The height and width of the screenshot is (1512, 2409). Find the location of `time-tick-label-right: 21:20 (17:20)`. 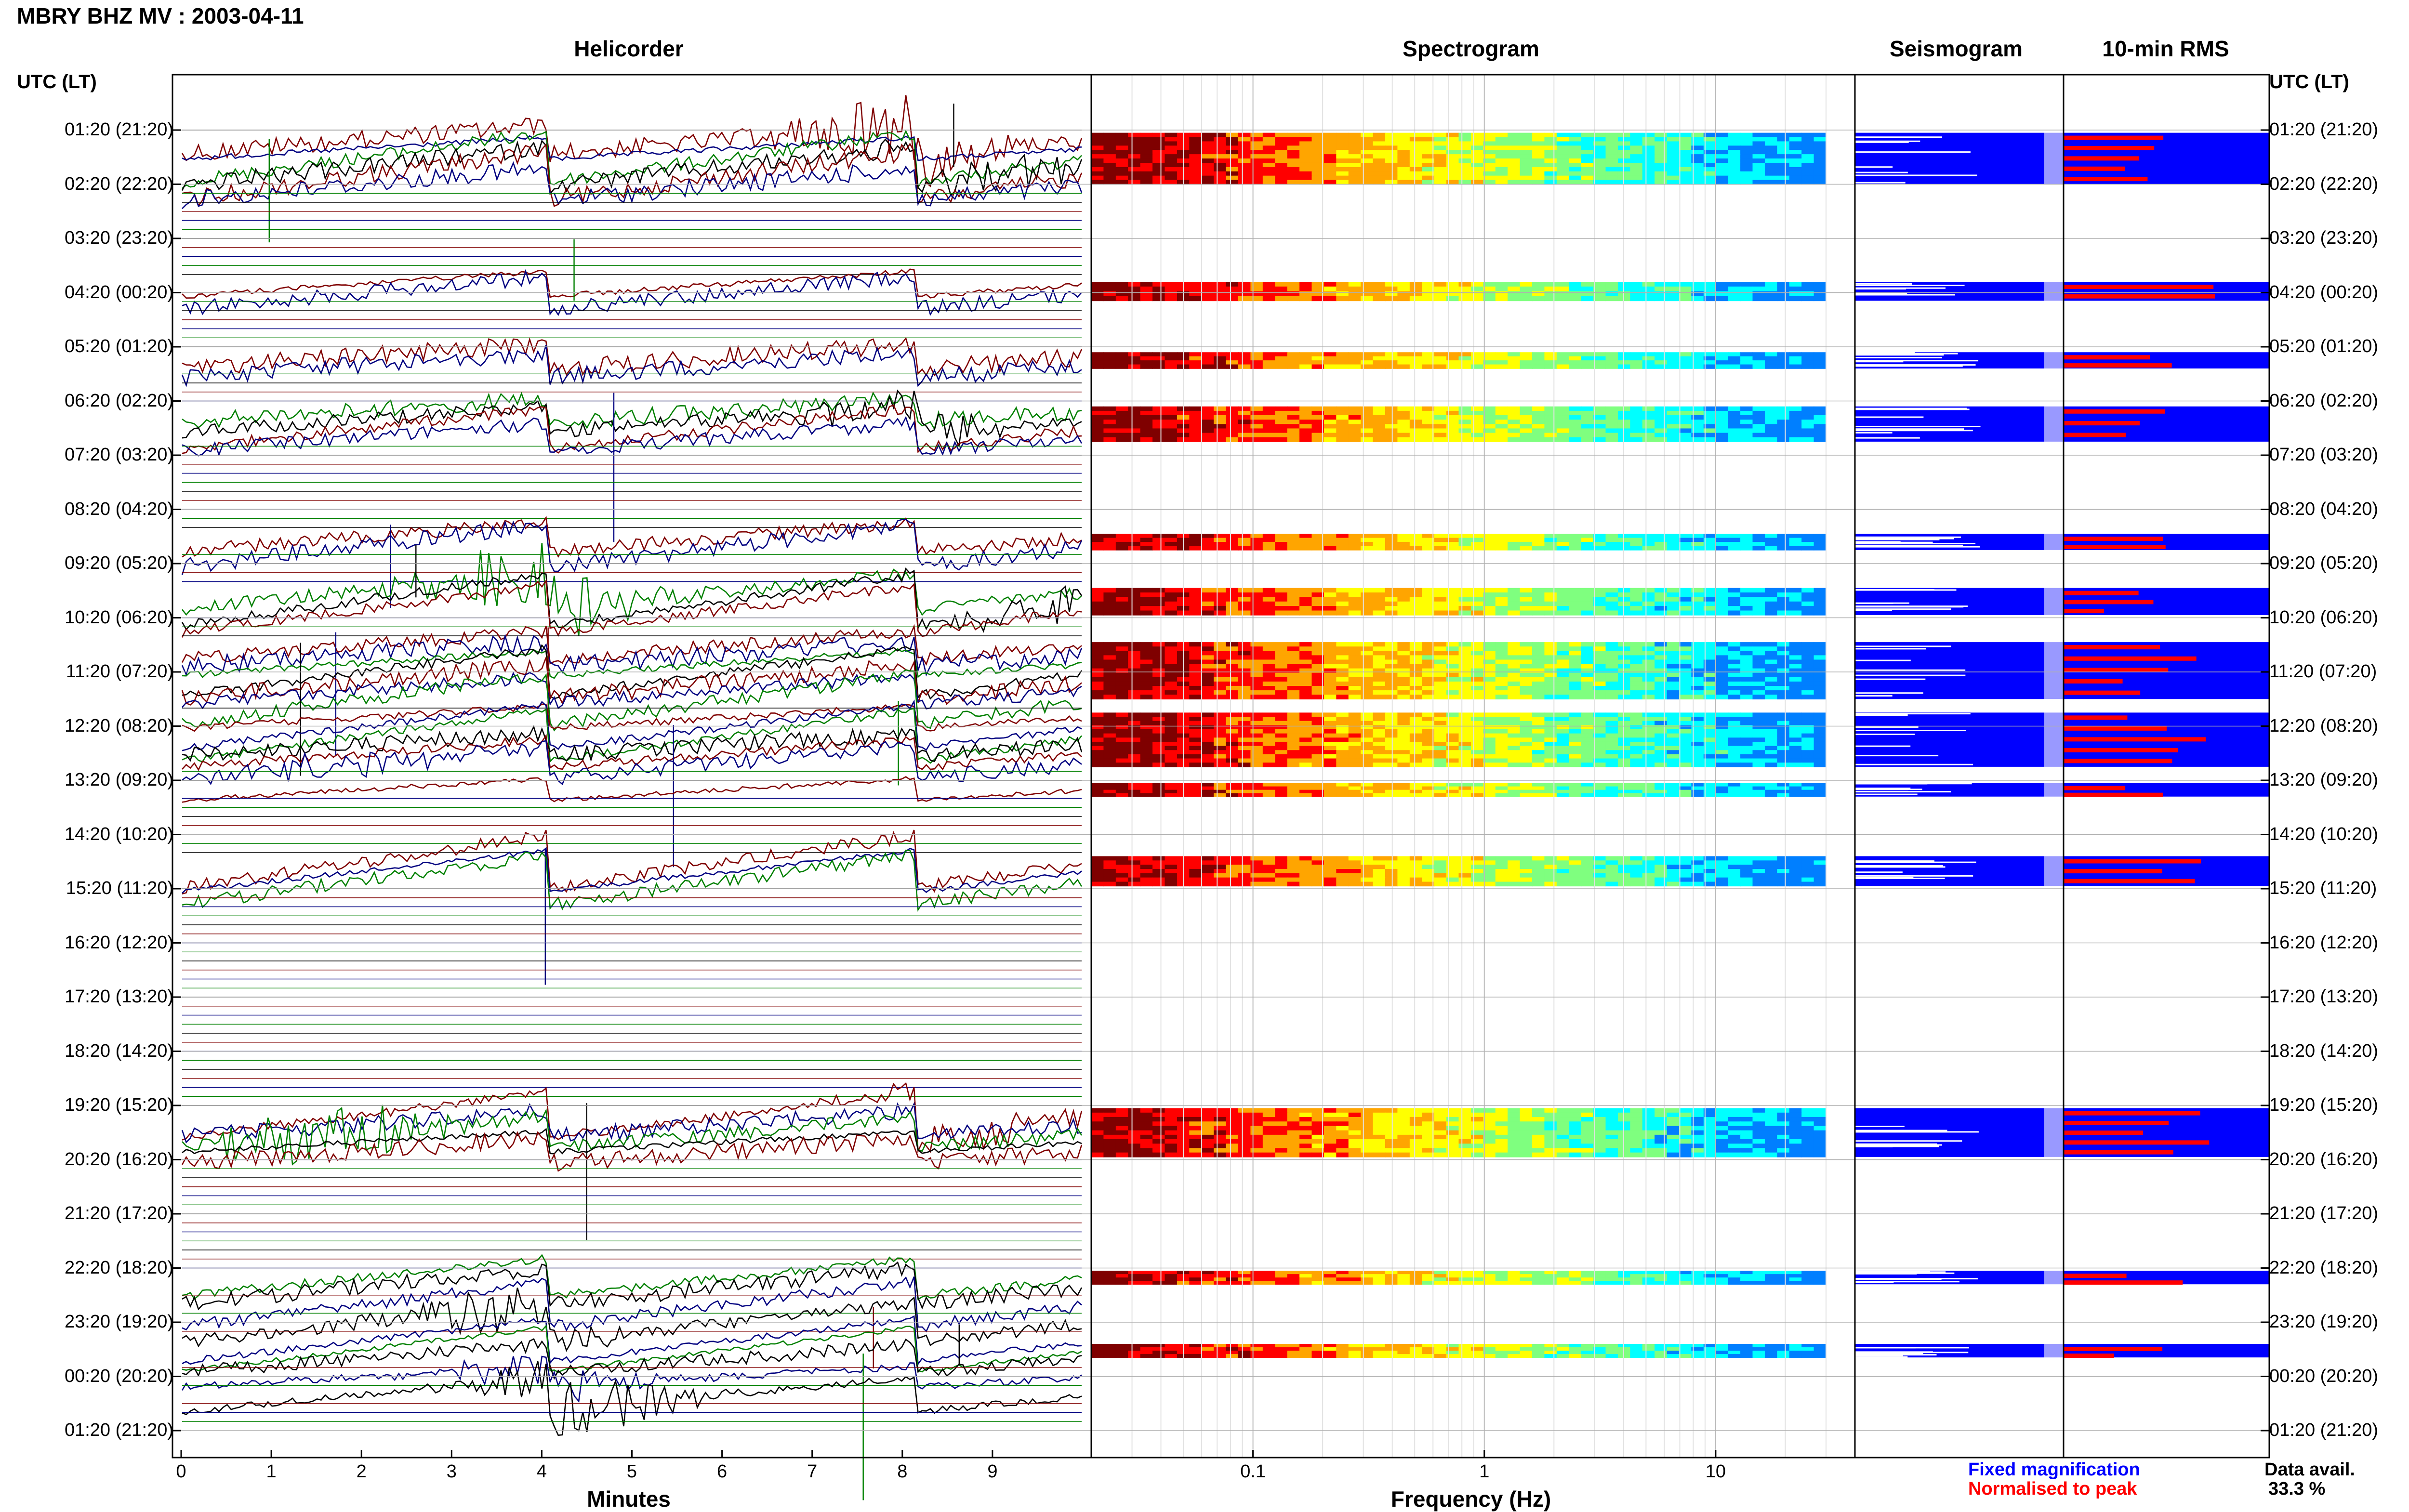

time-tick-label-right: 21:20 (17:20) is located at coordinates (2324, 1213).